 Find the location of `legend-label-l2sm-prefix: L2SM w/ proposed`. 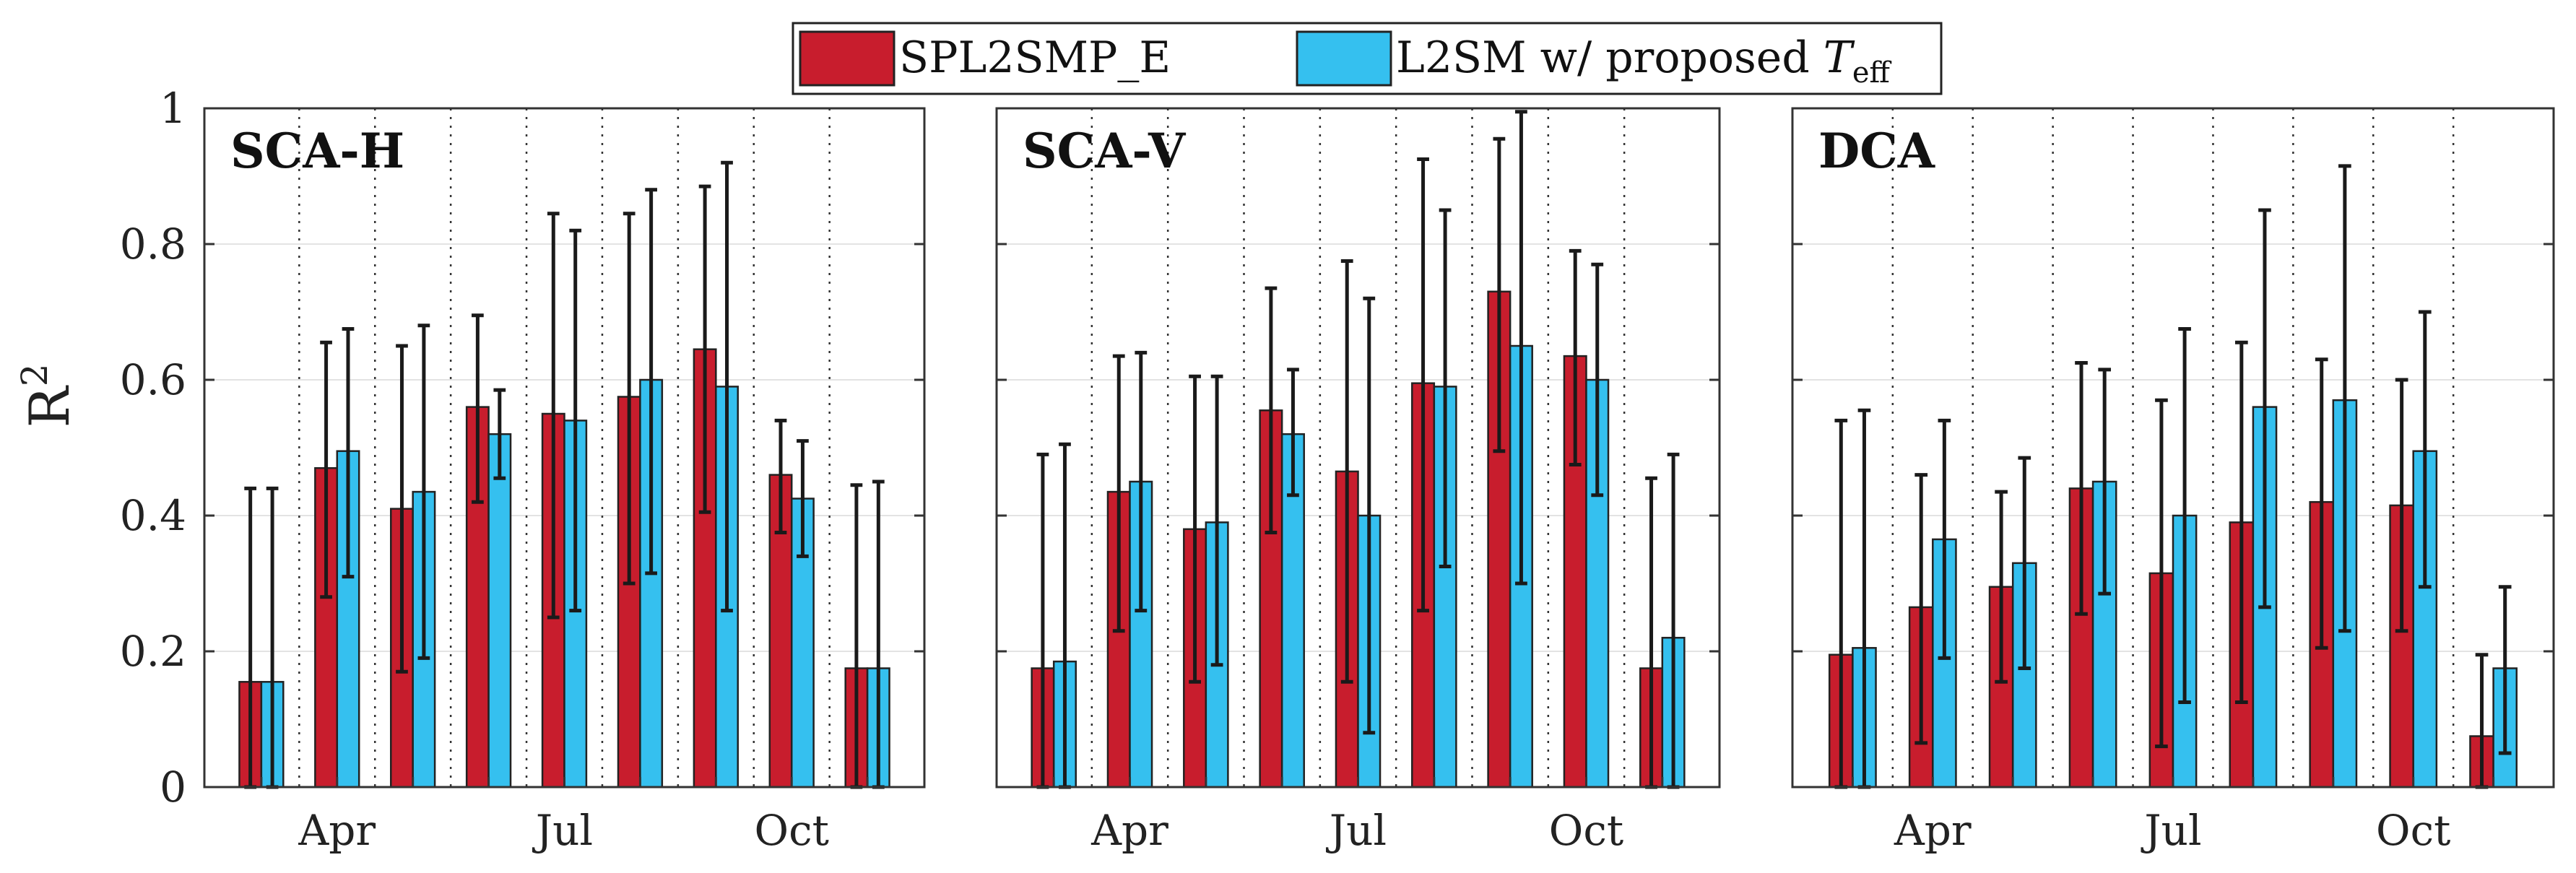

legend-label-l2sm-prefix: L2SM w/ proposed is located at coordinates (1609, 57).